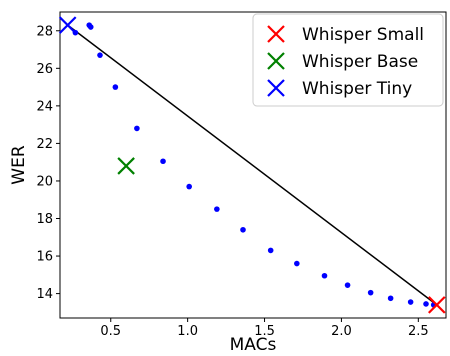 The height and width of the screenshot is (356, 450). What do you see at coordinates (44, 219) in the screenshot?
I see `y-tick-label: 18` at bounding box center [44, 219].